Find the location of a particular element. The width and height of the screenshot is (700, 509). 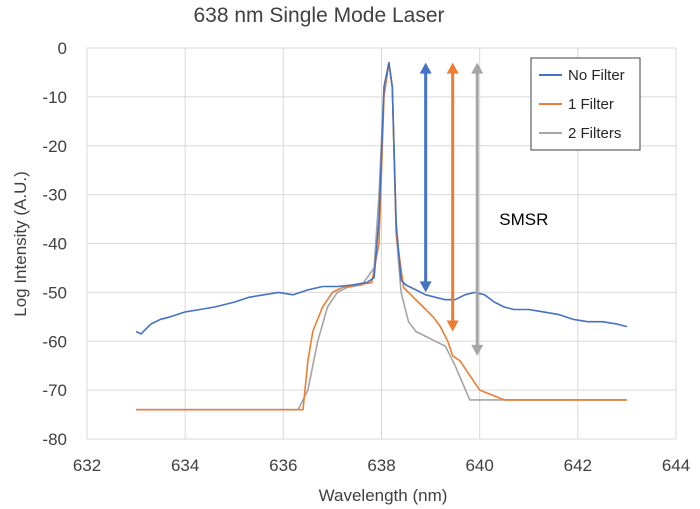

y-tick-label: 0 is located at coordinates (62, 48).